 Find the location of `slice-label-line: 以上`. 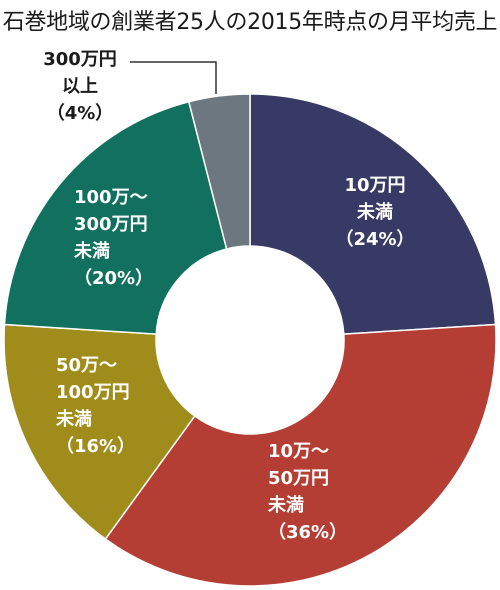

slice-label-line: 以上 is located at coordinates (80, 86).